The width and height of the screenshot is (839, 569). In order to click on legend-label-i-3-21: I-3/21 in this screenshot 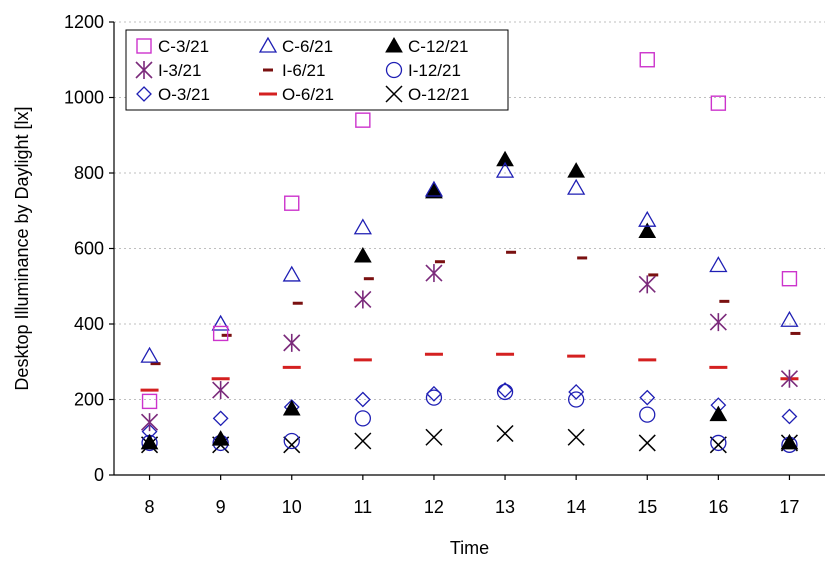, I will do `click(179, 70)`.